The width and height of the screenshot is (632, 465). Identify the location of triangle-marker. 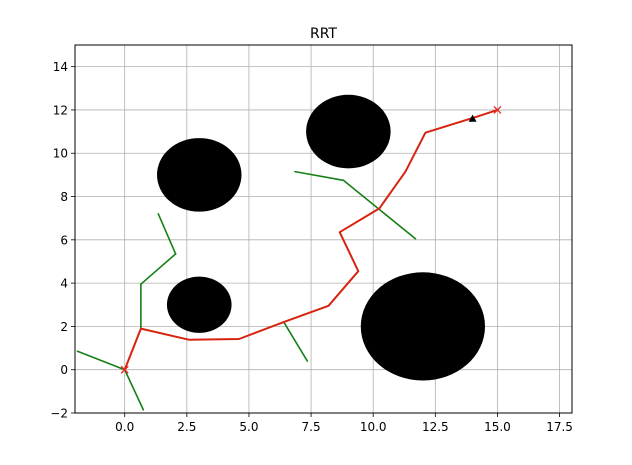
(472, 118).